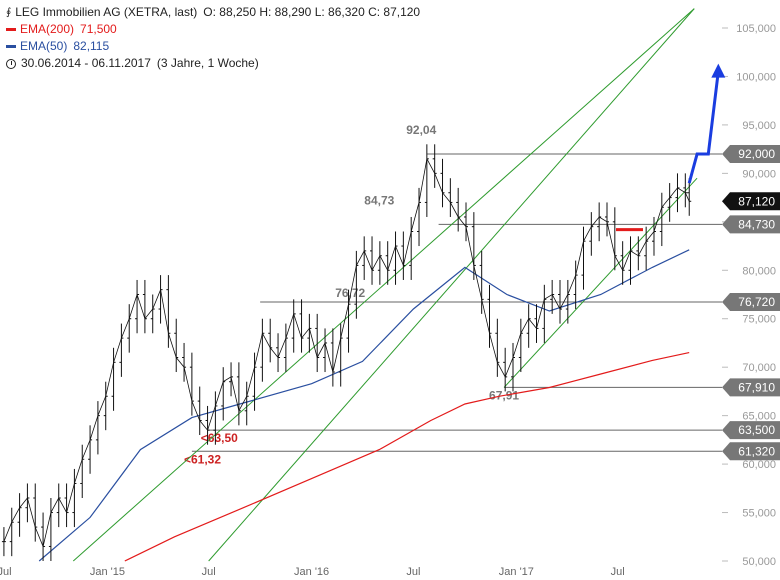 The width and height of the screenshot is (780, 580). What do you see at coordinates (759, 126) in the screenshot?
I see `y-tick-label-9: 95,000` at bounding box center [759, 126].